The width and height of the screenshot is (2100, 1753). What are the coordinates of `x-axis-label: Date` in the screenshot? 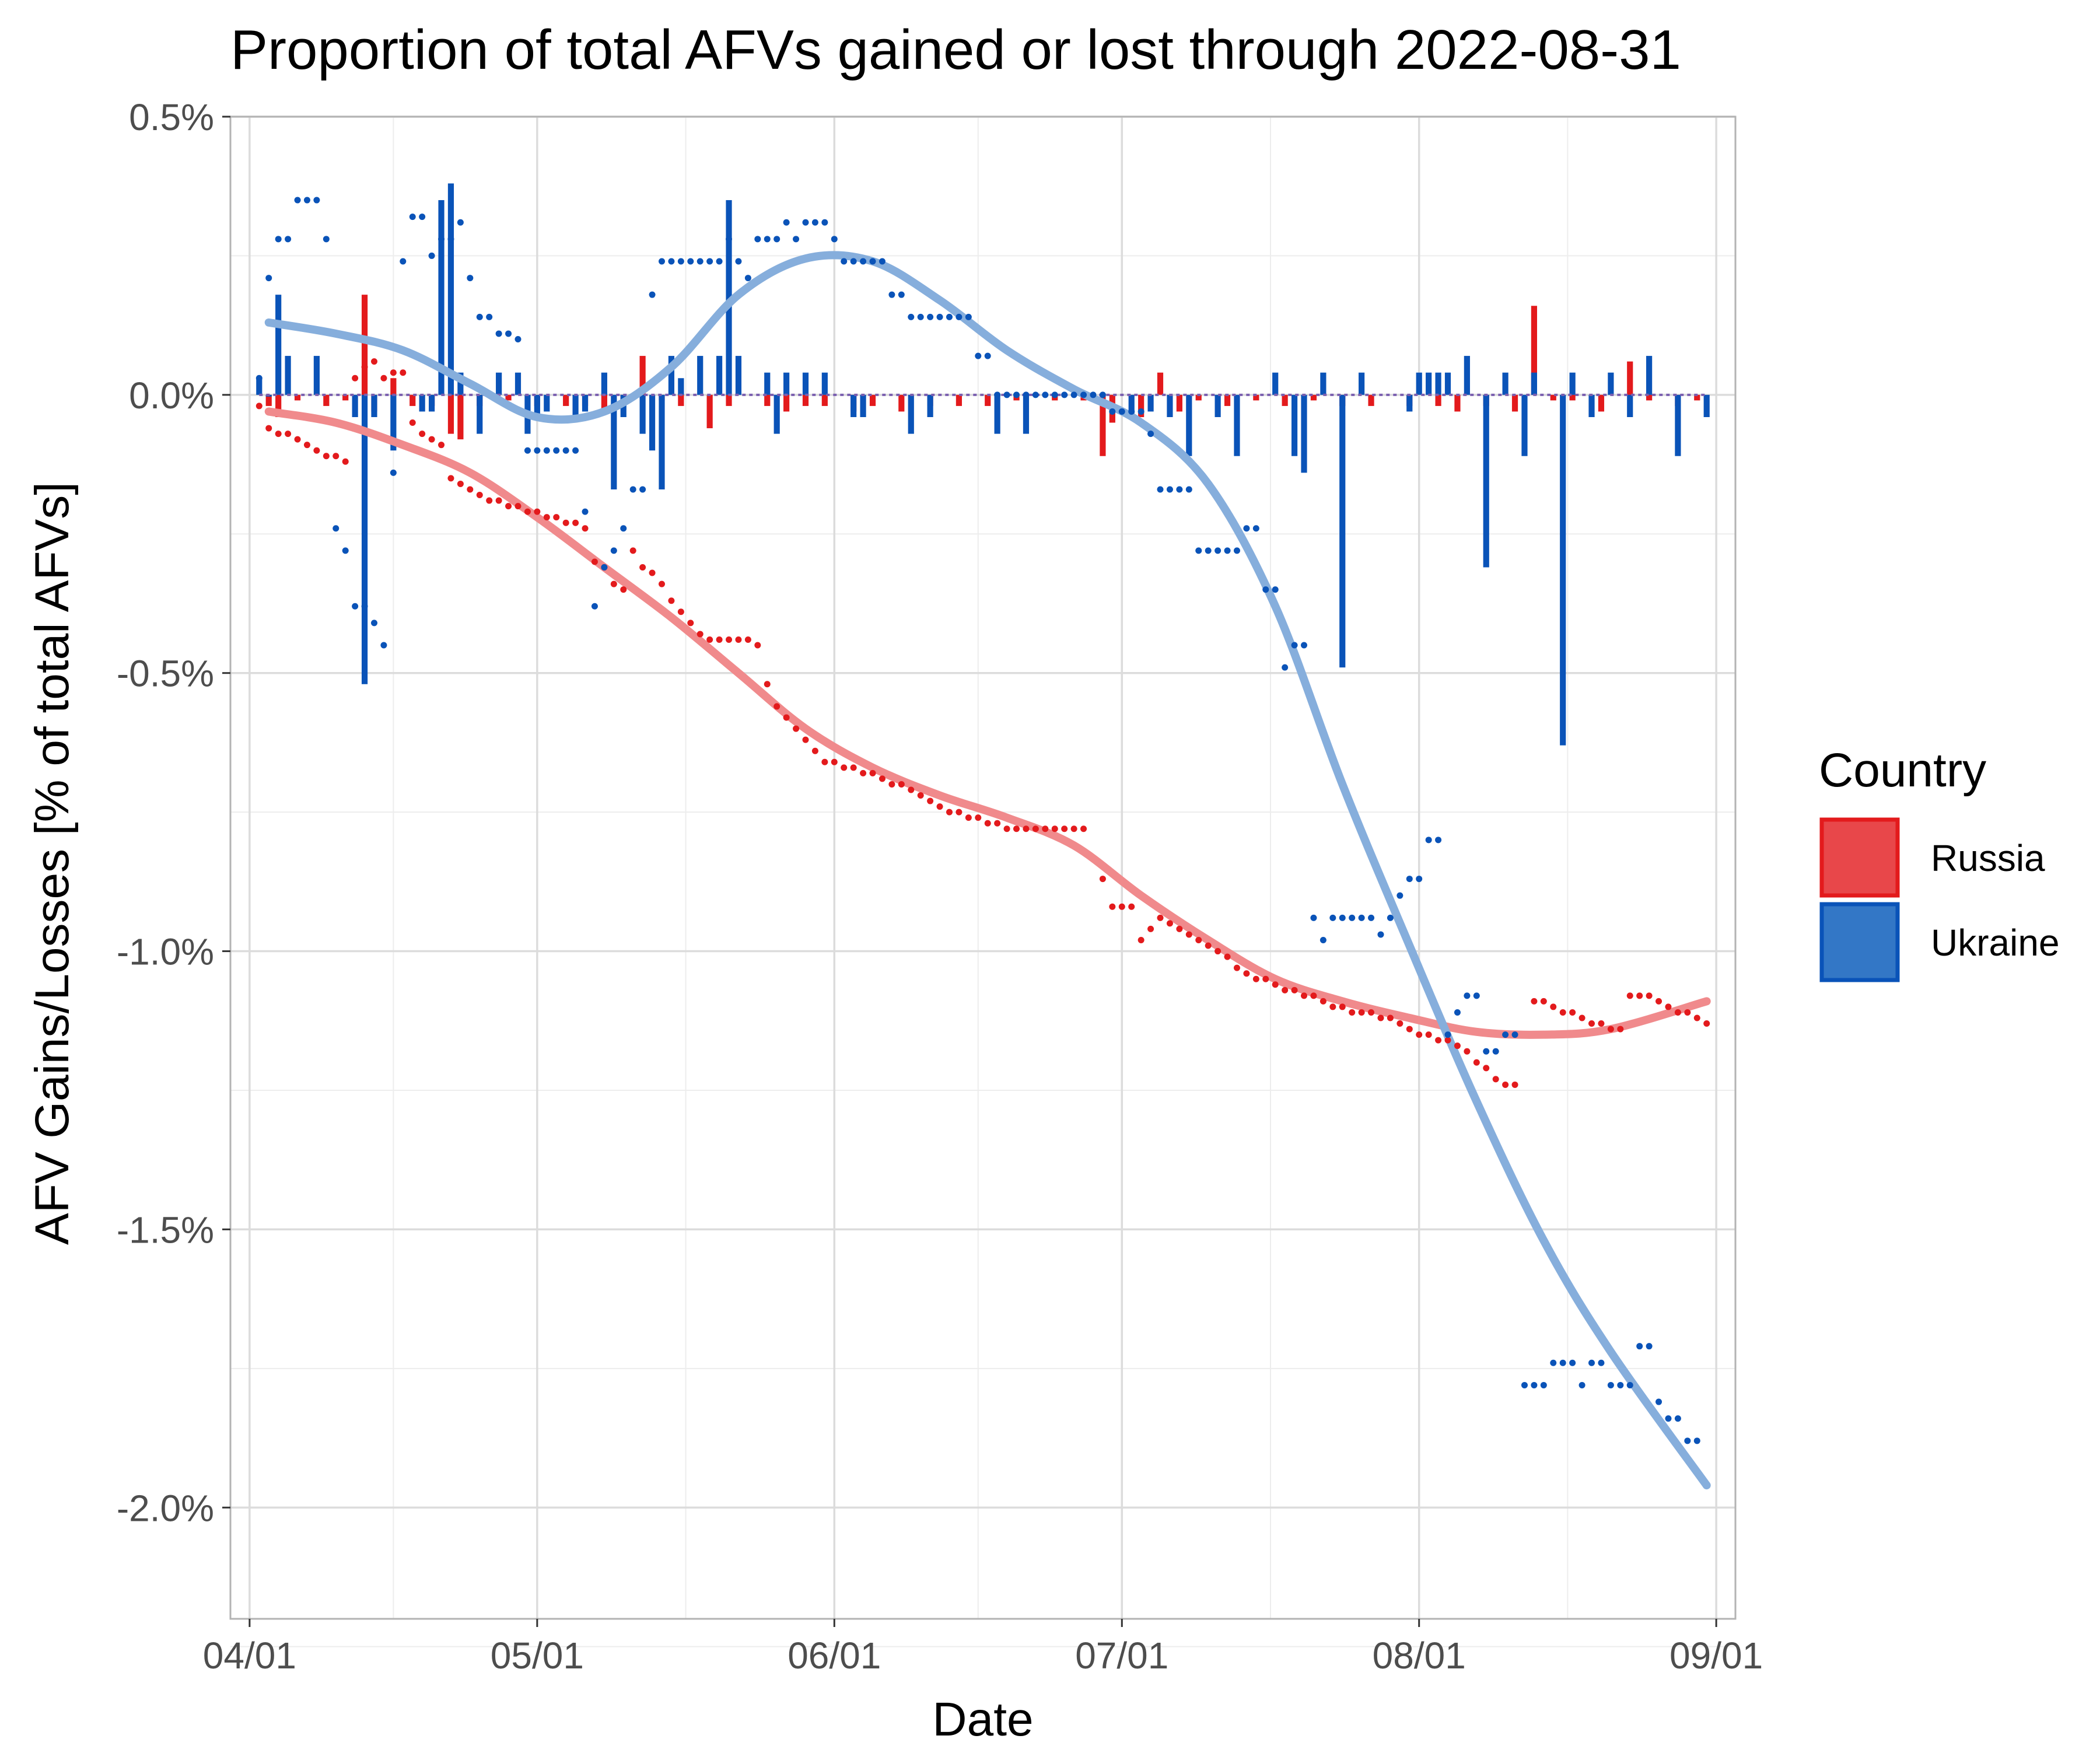 It's located at (982, 1719).